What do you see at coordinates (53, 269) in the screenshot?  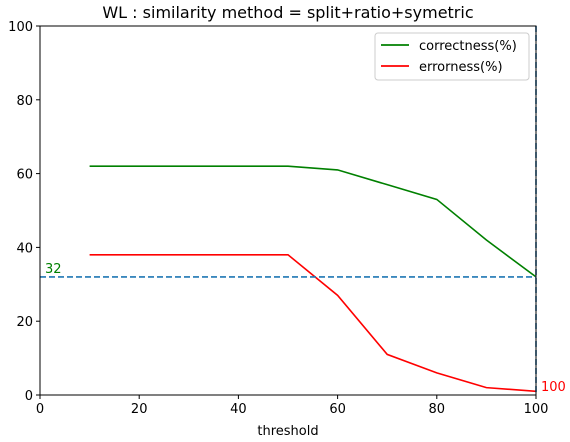 I see `annotation-0: 32` at bounding box center [53, 269].